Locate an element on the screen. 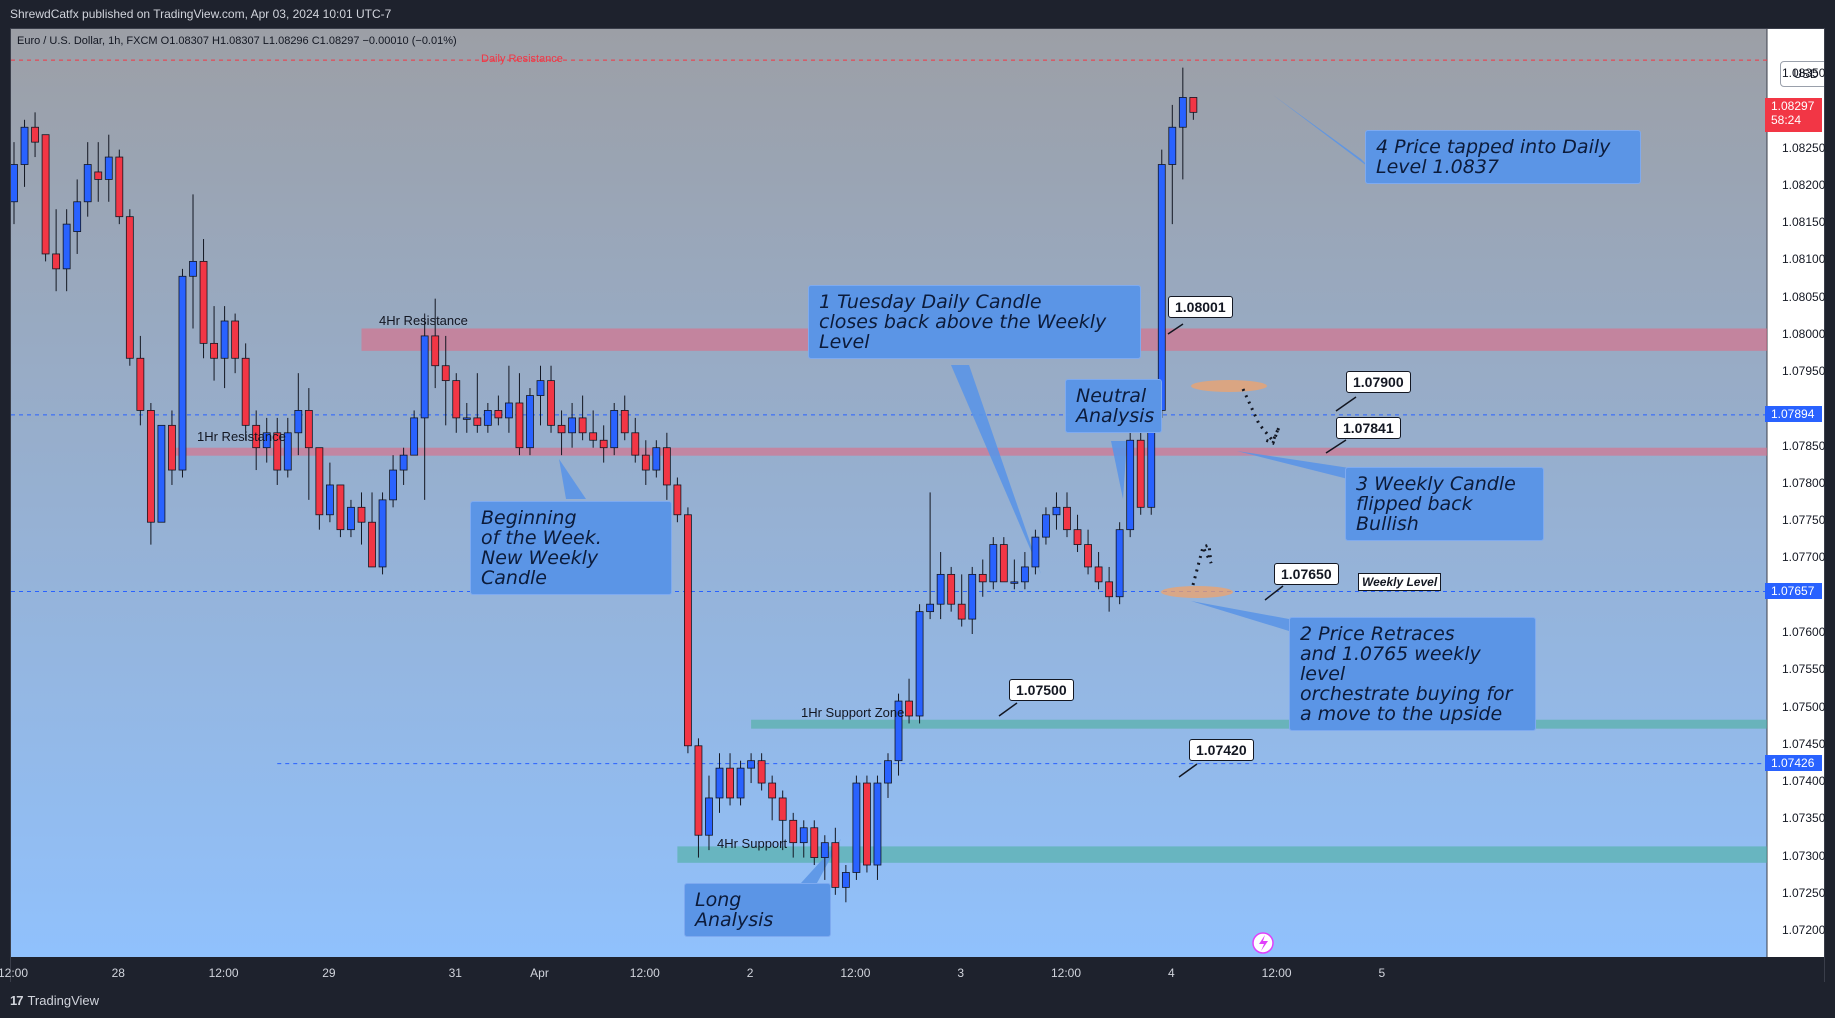 This screenshot has width=1835, height=1018. tradingview-logo-mark: 17 is located at coordinates (17, 1000).